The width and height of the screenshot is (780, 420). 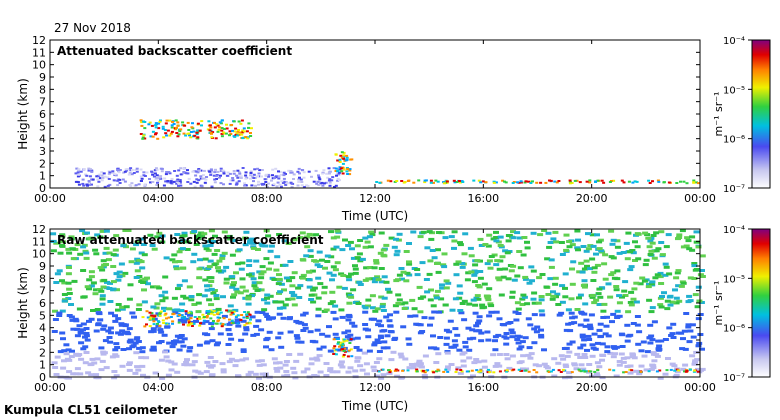 I want to click on y-tick-label: 5, so click(x=42, y=315).